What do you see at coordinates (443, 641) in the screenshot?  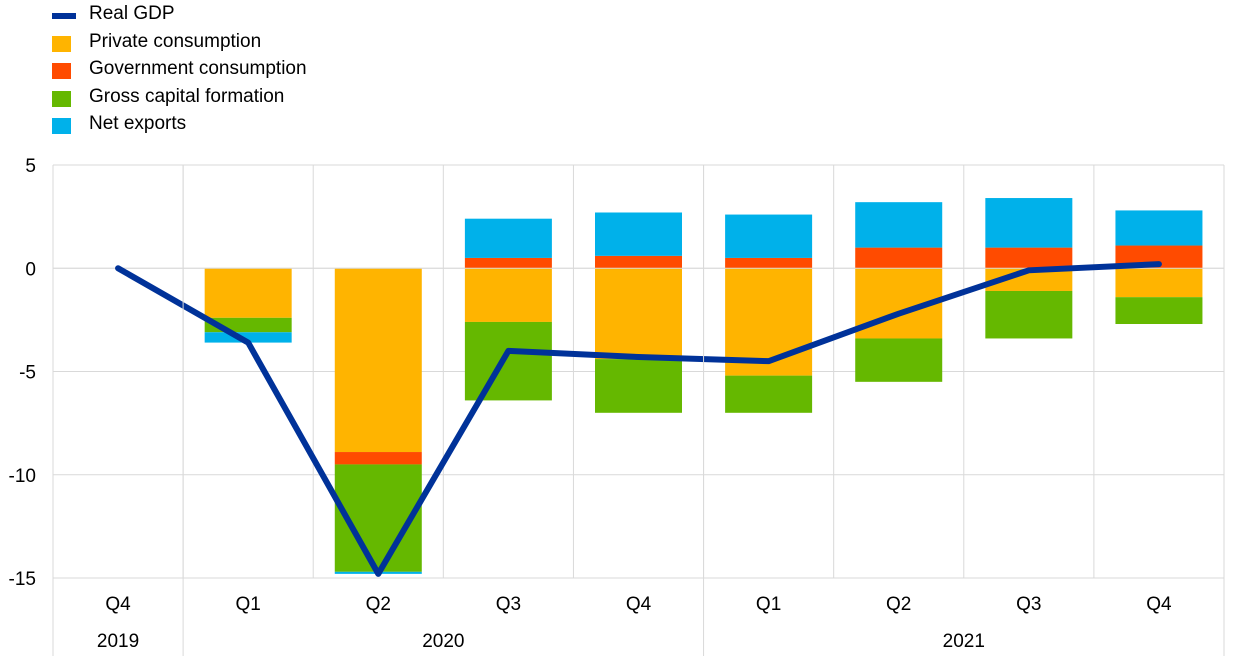 I see `x-group-label: 2020` at bounding box center [443, 641].